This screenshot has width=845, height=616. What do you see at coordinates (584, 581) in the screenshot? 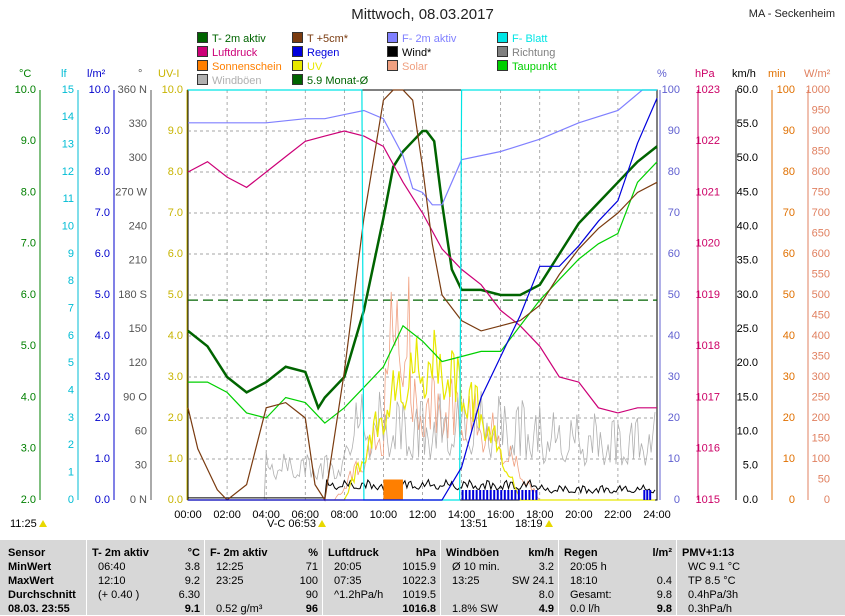
I see `table-cell: 18:10` at bounding box center [584, 581].